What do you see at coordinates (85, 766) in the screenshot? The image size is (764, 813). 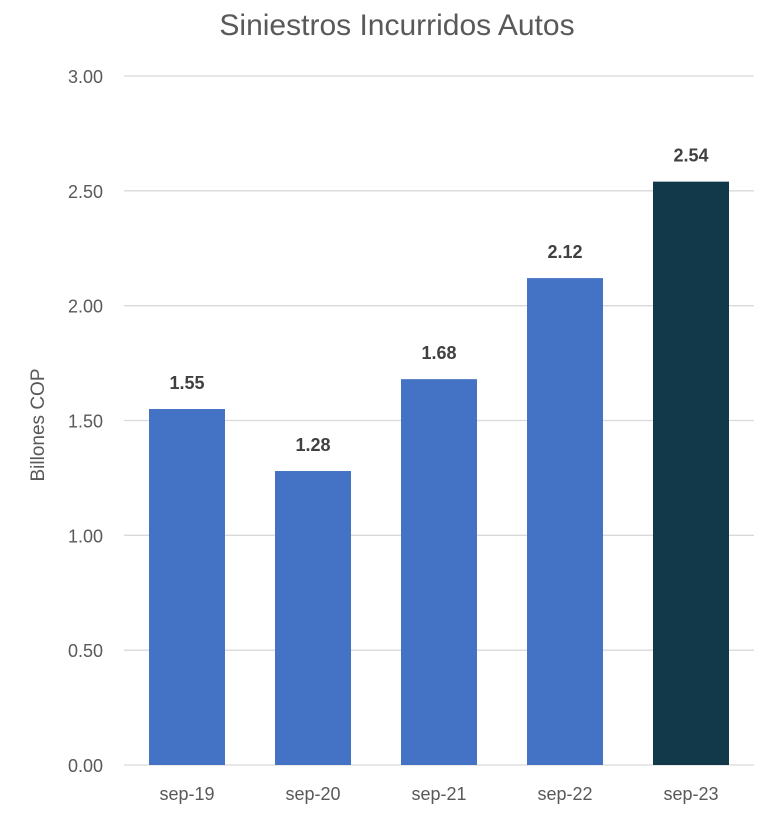 I see `y-tick-label: 0.00` at bounding box center [85, 766].